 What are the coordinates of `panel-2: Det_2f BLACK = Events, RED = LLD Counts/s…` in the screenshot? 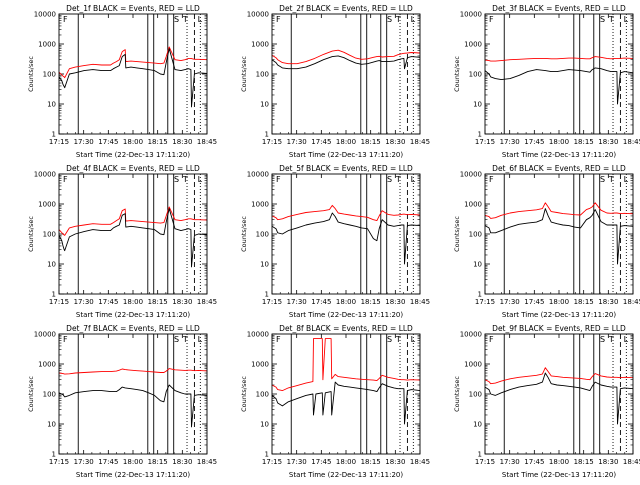 It's located at (335, 81).